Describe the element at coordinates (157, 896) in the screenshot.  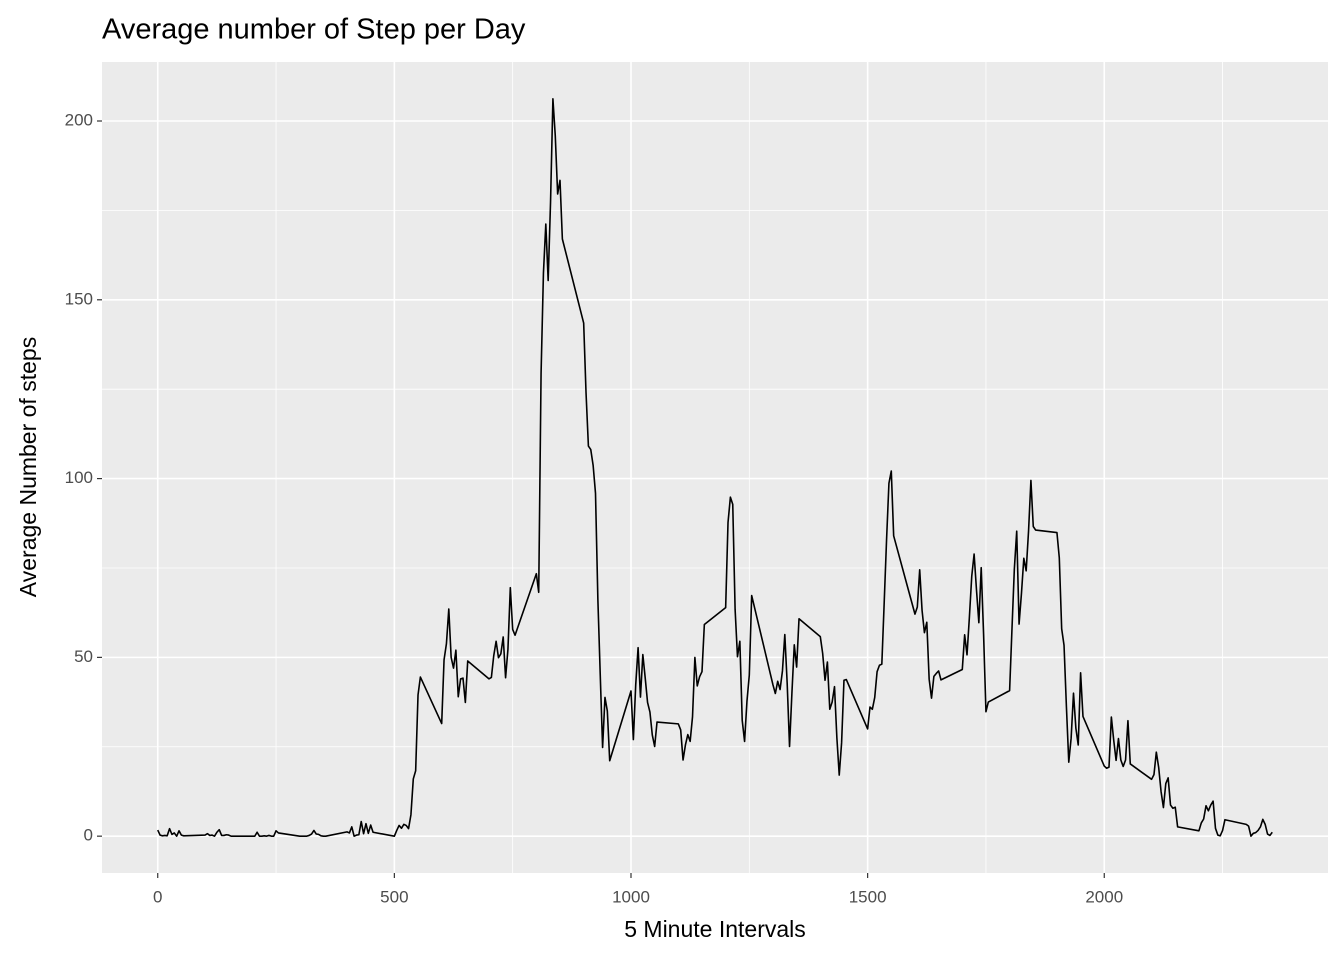
I see `x-tick-label: 0` at that location.